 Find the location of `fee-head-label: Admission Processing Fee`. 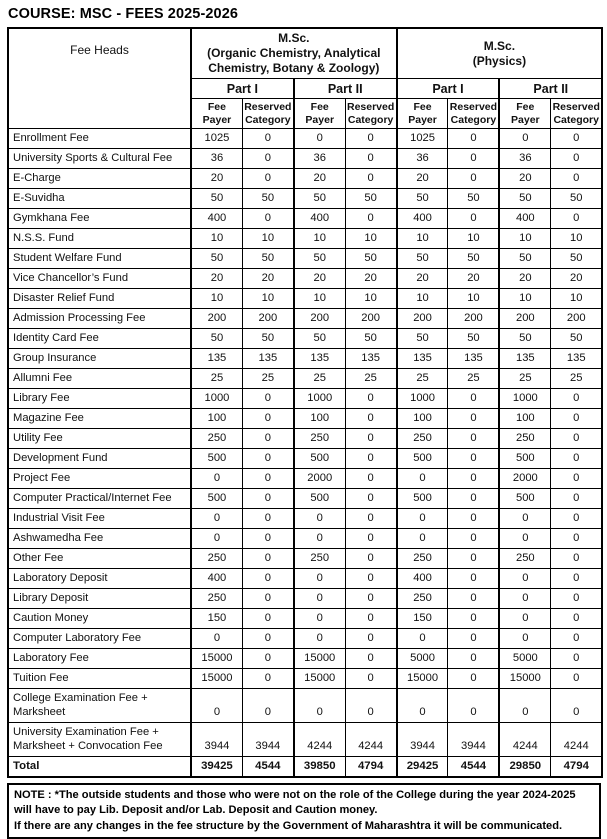

fee-head-label: Admission Processing Fee is located at coordinates (99, 319).